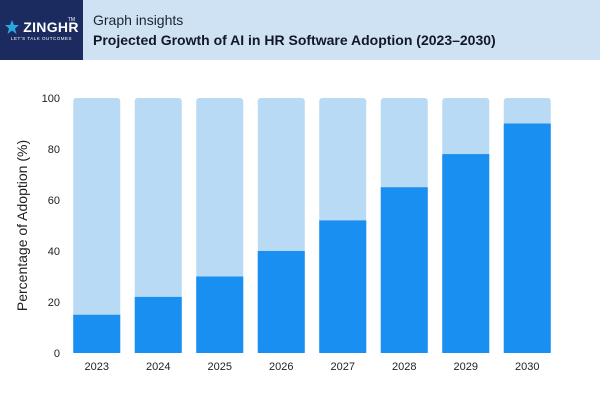  What do you see at coordinates (220, 314) in the screenshot?
I see `bar-2025` at bounding box center [220, 314].